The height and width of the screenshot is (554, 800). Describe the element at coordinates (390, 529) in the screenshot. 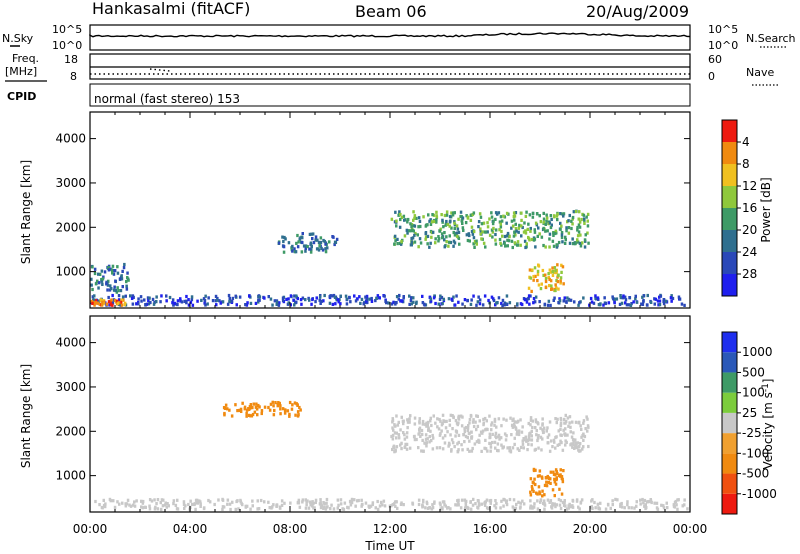

I see `time-axis-labels: 00:00 04:00 08:00 12:00 16:00 20:00 00:00` at that location.